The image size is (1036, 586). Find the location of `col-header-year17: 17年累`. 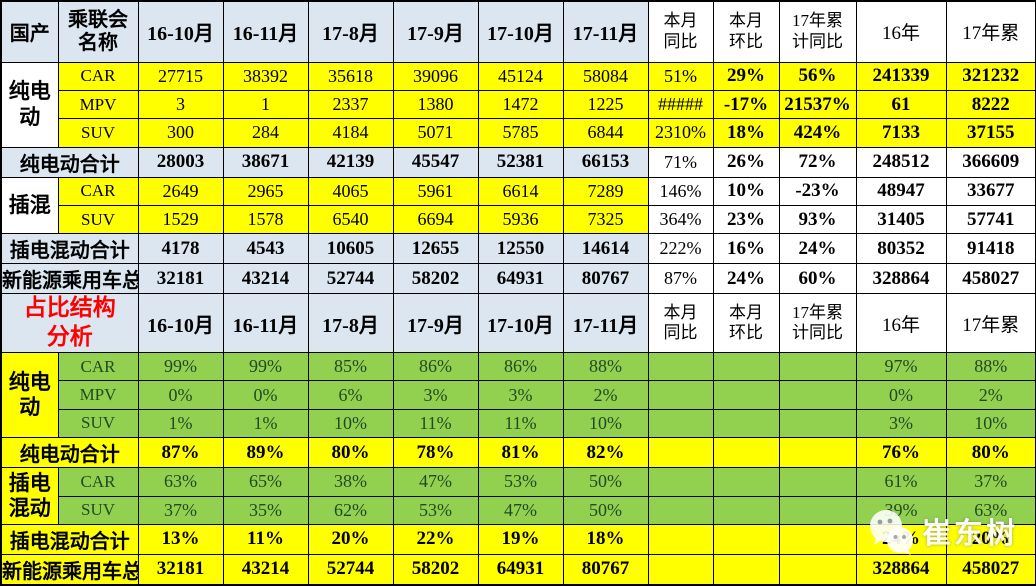

col-header-year17: 17年累 is located at coordinates (990, 31).